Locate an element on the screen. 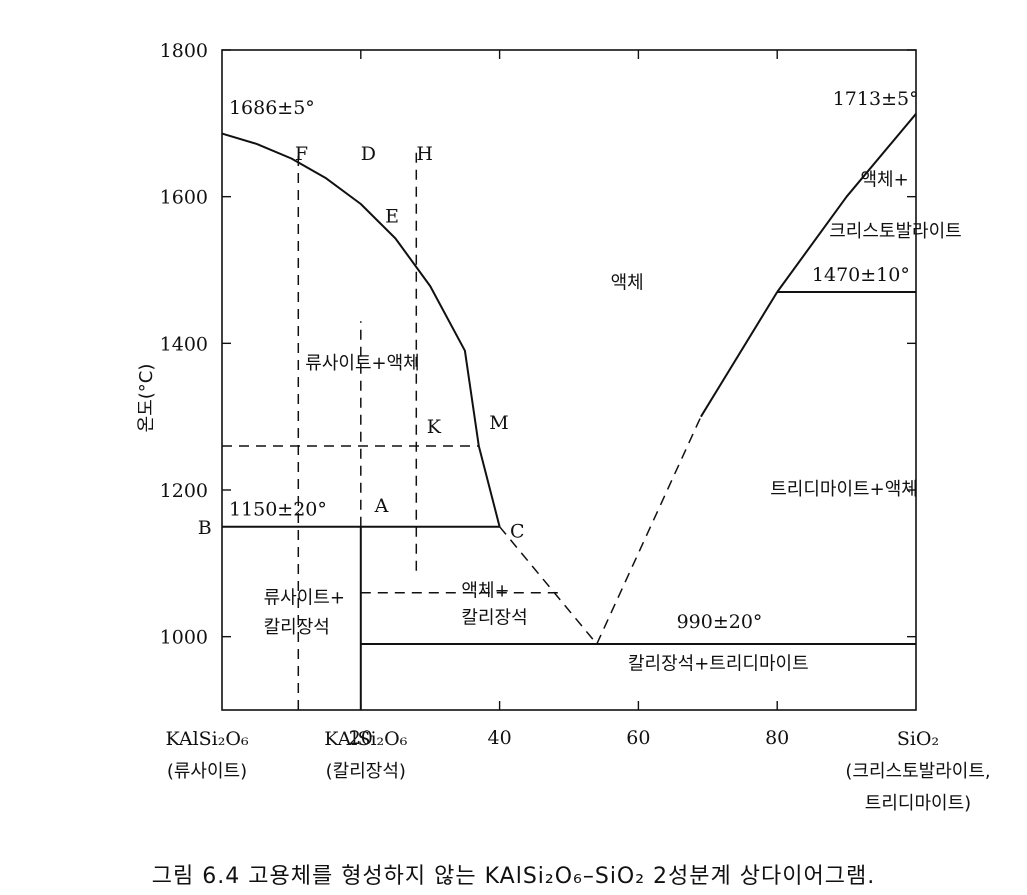 This screenshot has width=1027, height=895. annotation-label: E is located at coordinates (392, 216).